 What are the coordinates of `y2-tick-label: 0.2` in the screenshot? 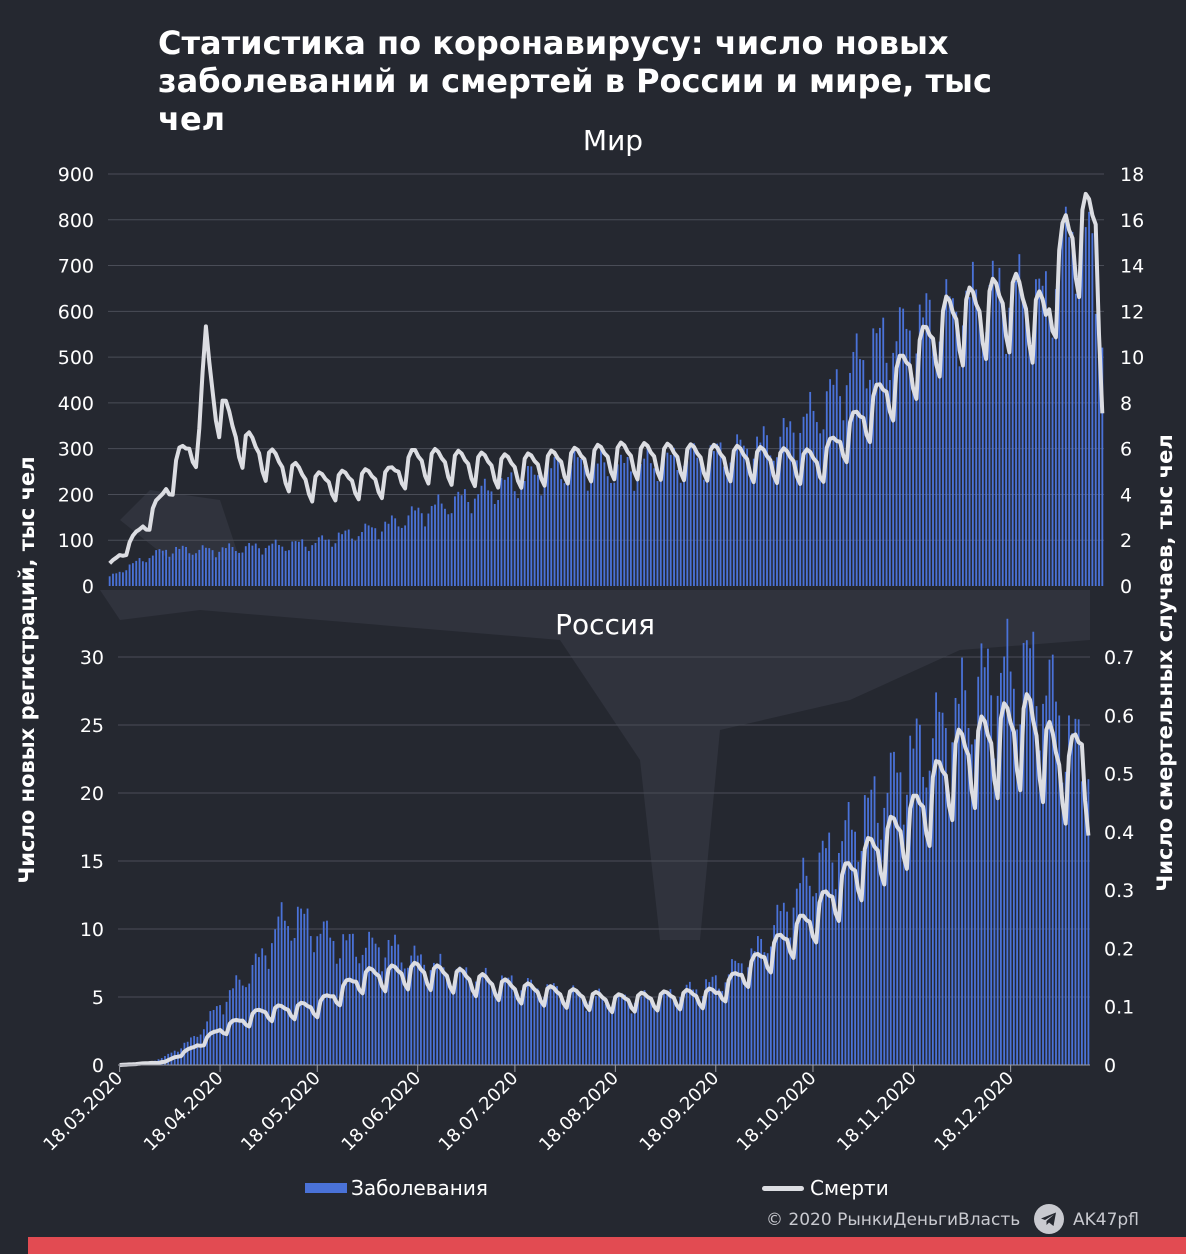 It's located at (1119, 949).